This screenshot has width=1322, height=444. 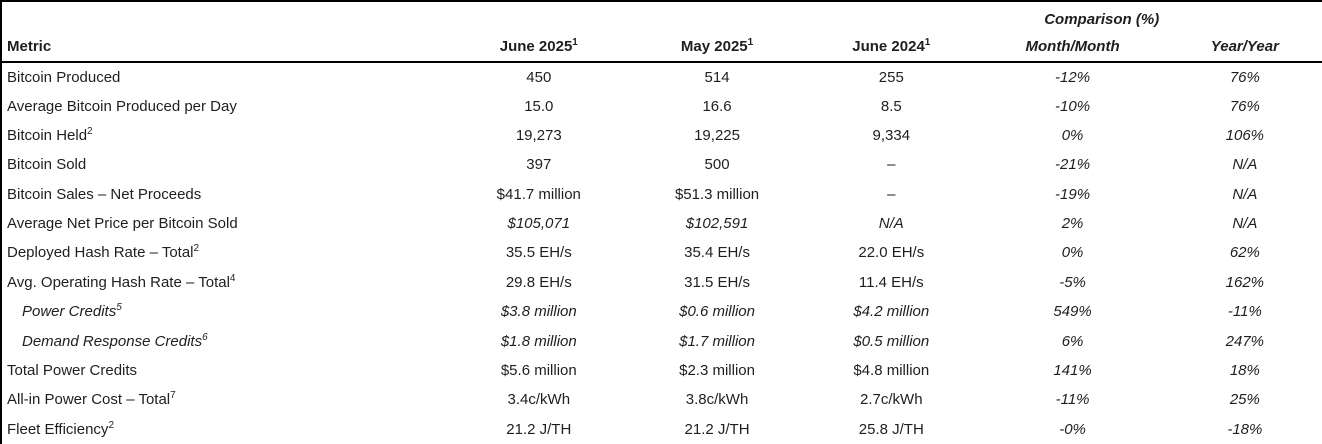 What do you see at coordinates (539, 165) in the screenshot?
I see `june-2025-value-cell: 397` at bounding box center [539, 165].